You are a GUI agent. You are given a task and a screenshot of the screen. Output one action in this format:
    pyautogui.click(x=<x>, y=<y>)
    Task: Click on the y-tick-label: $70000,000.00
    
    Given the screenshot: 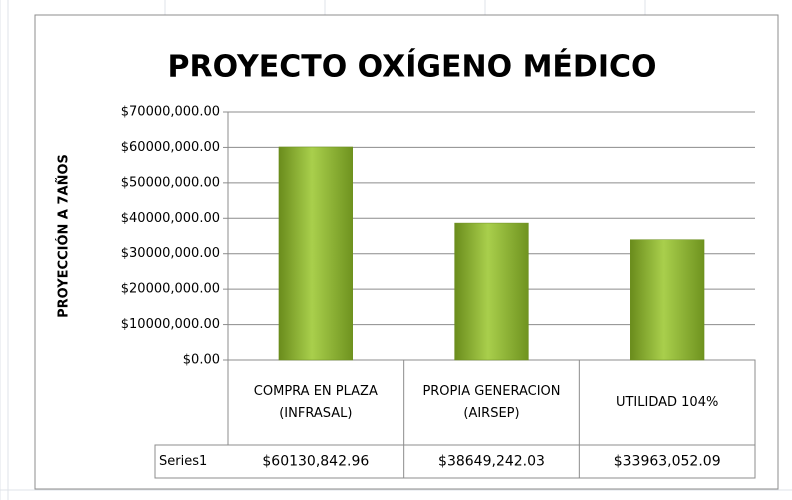 What is the action you would take?
    pyautogui.click(x=170, y=112)
    